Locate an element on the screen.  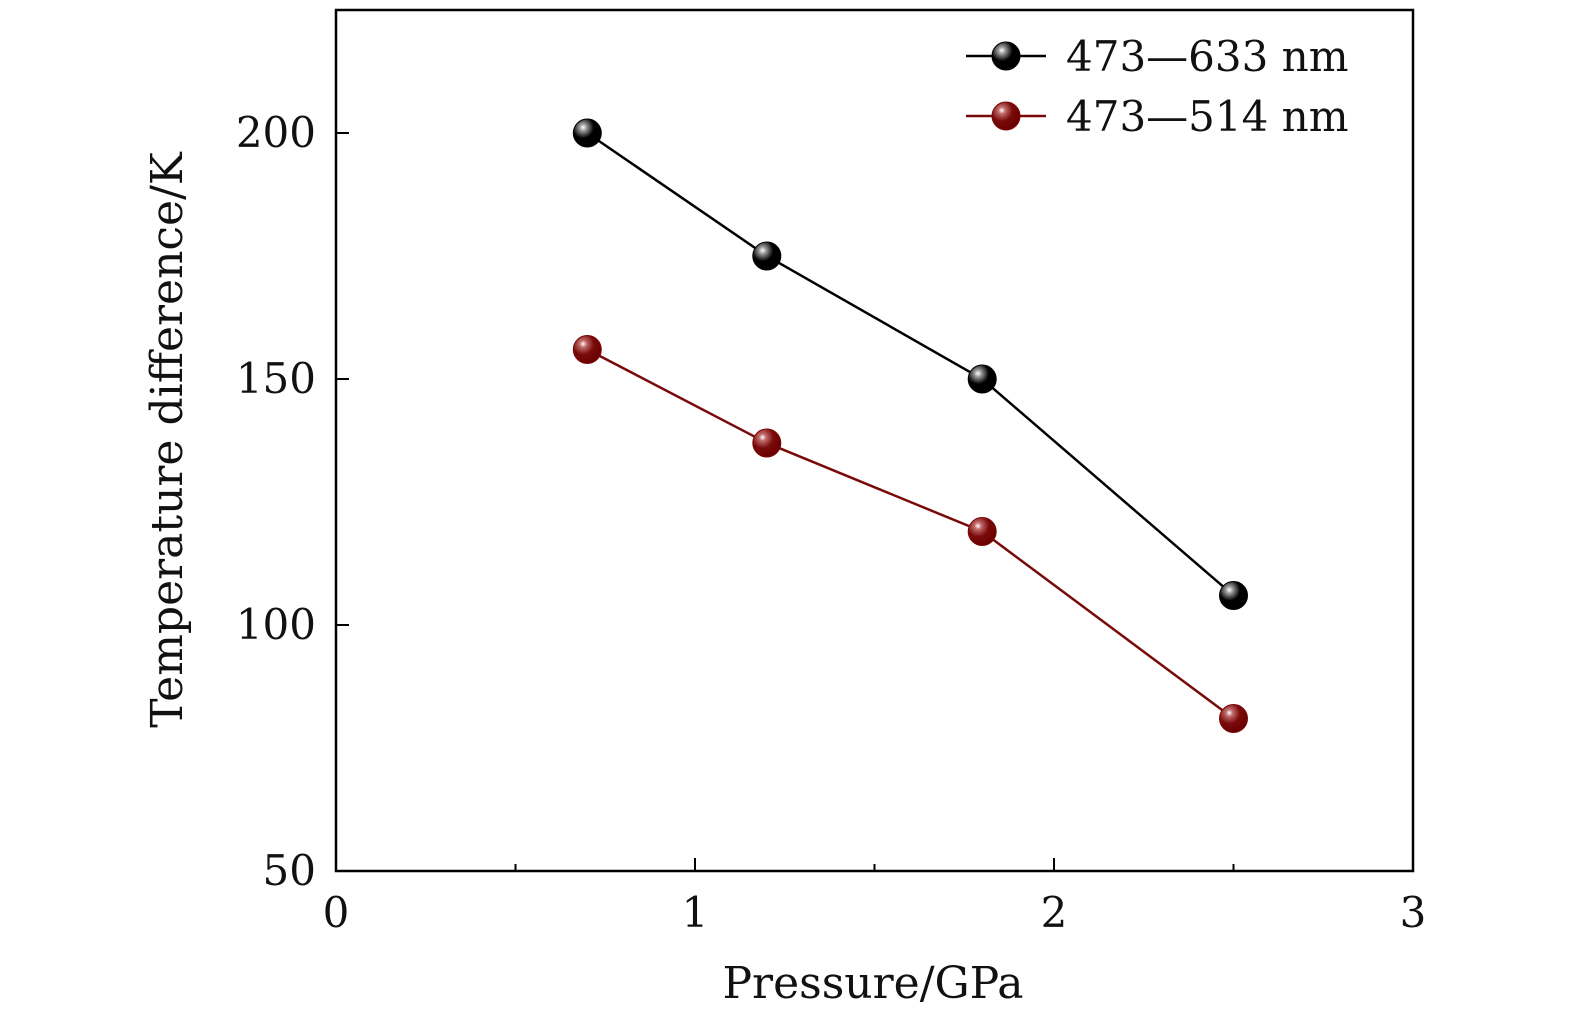
x-tick-label: 3 is located at coordinates (1413, 912).